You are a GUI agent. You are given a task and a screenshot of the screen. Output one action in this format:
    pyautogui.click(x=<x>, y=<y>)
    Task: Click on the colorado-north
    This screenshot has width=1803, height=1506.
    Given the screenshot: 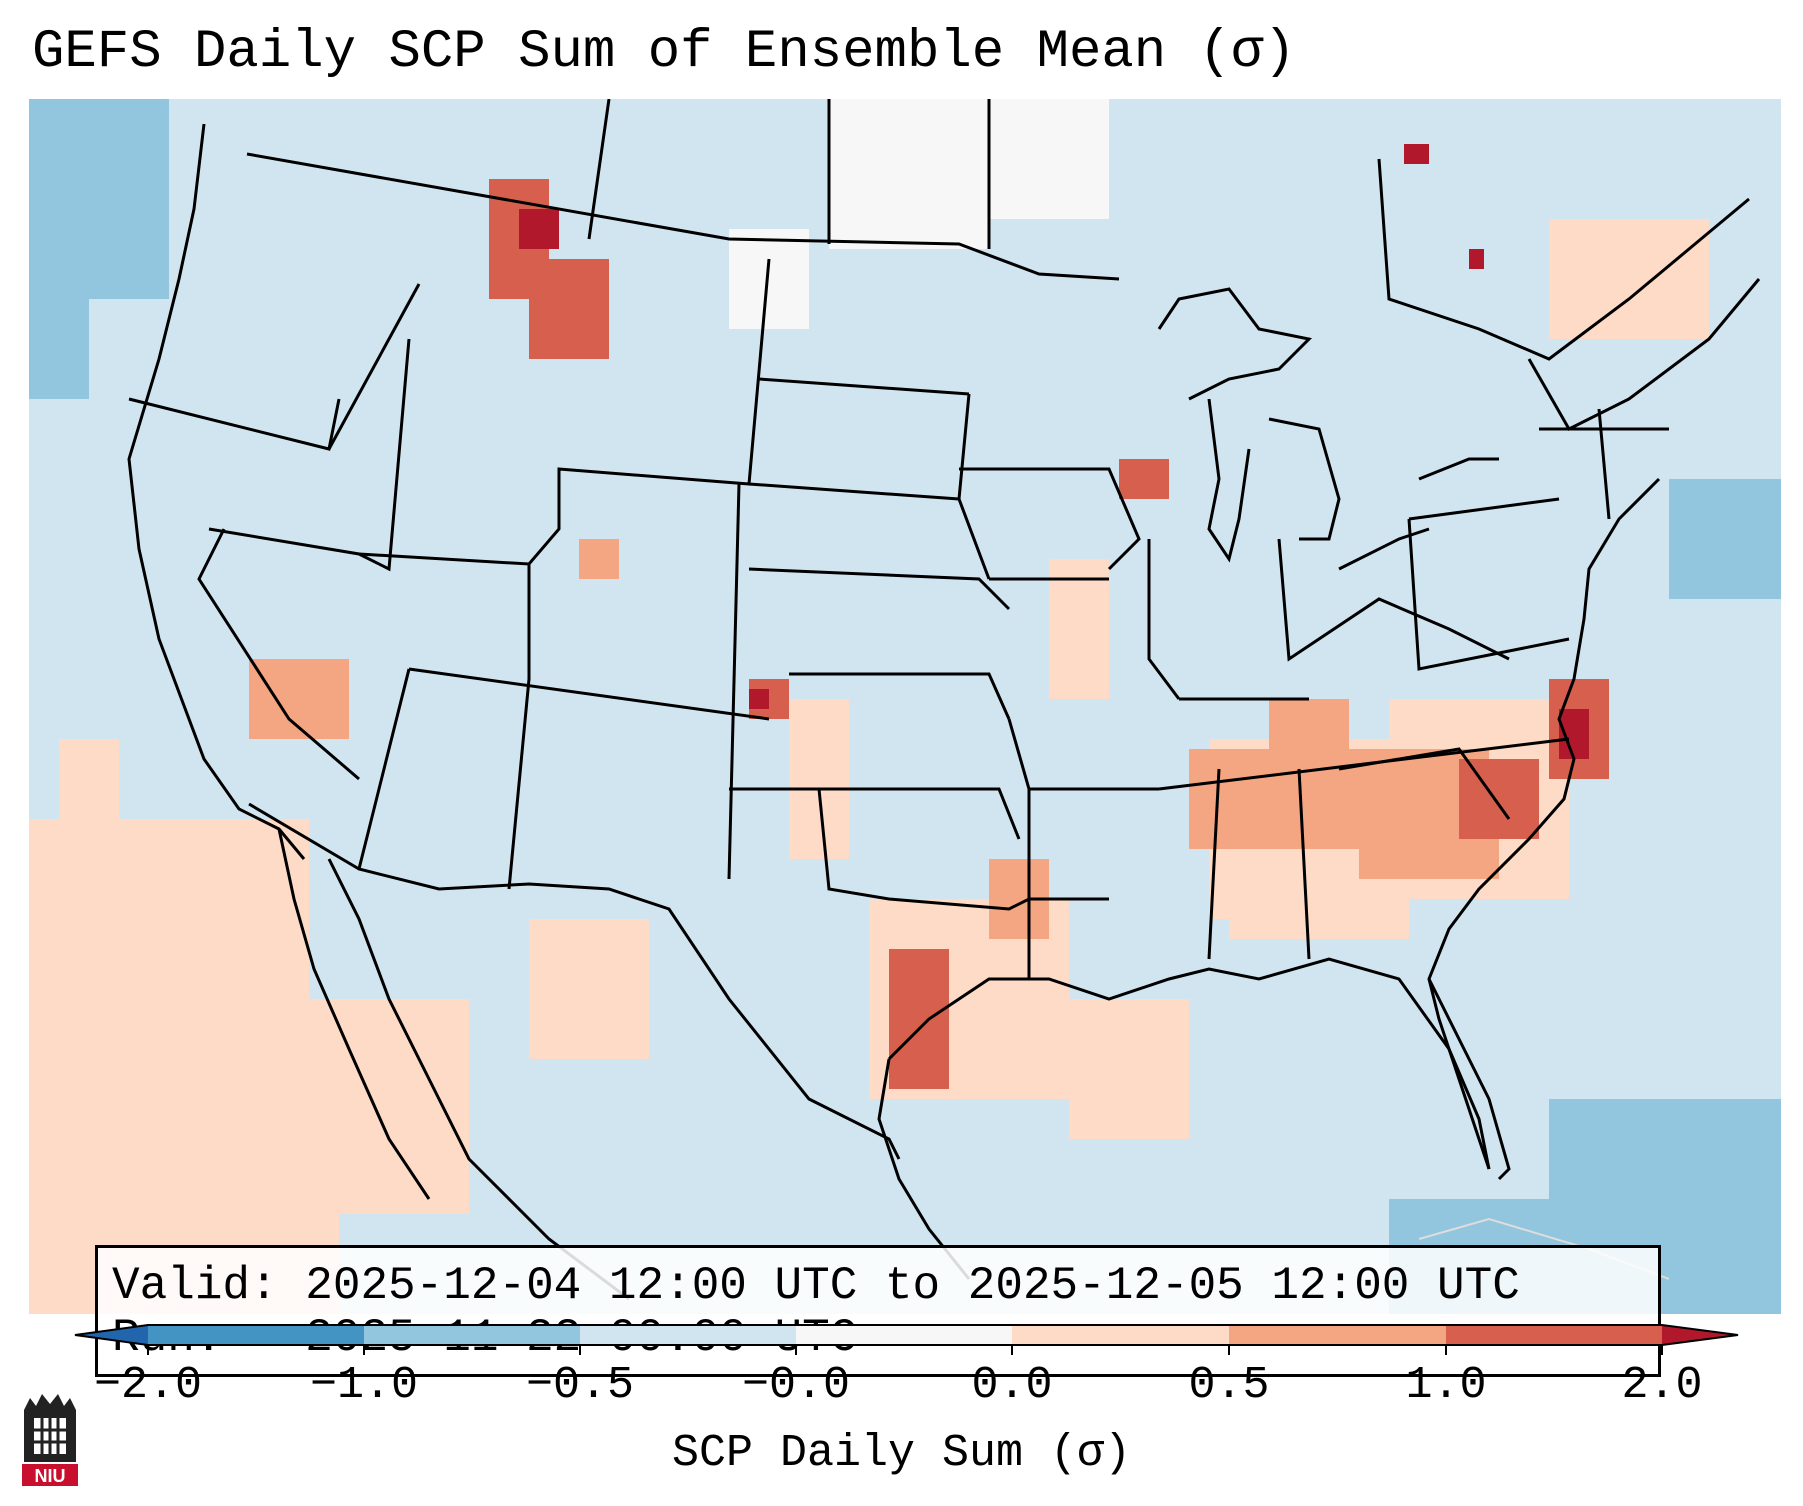 What is the action you would take?
    pyautogui.click(x=589, y=694)
    